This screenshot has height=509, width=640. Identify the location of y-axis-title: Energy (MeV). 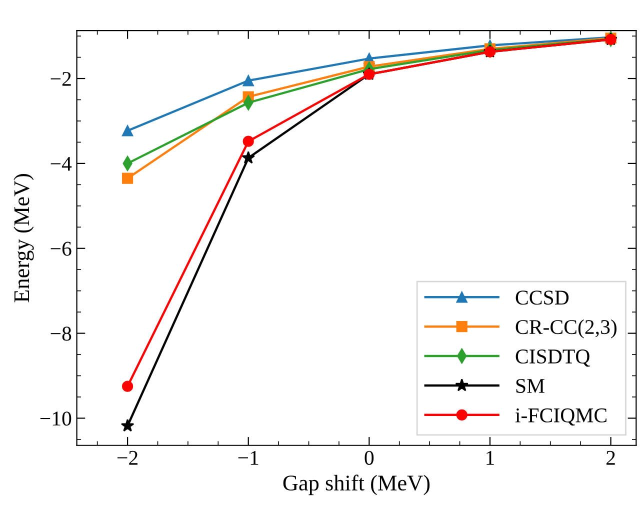
(24, 238).